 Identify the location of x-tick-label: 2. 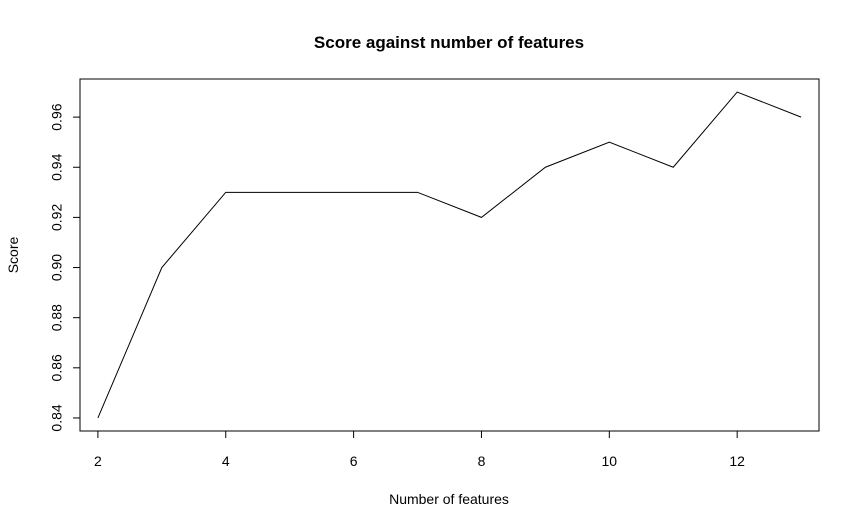
(98, 461).